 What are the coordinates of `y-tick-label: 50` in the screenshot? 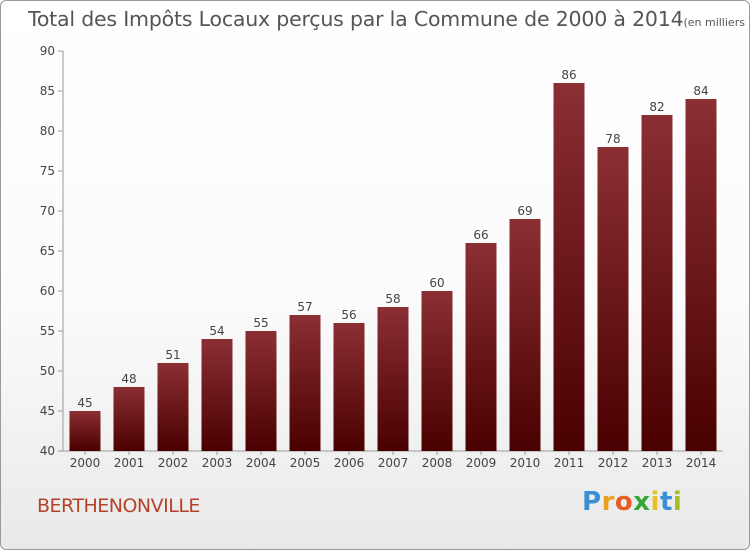 It's located at (47, 371).